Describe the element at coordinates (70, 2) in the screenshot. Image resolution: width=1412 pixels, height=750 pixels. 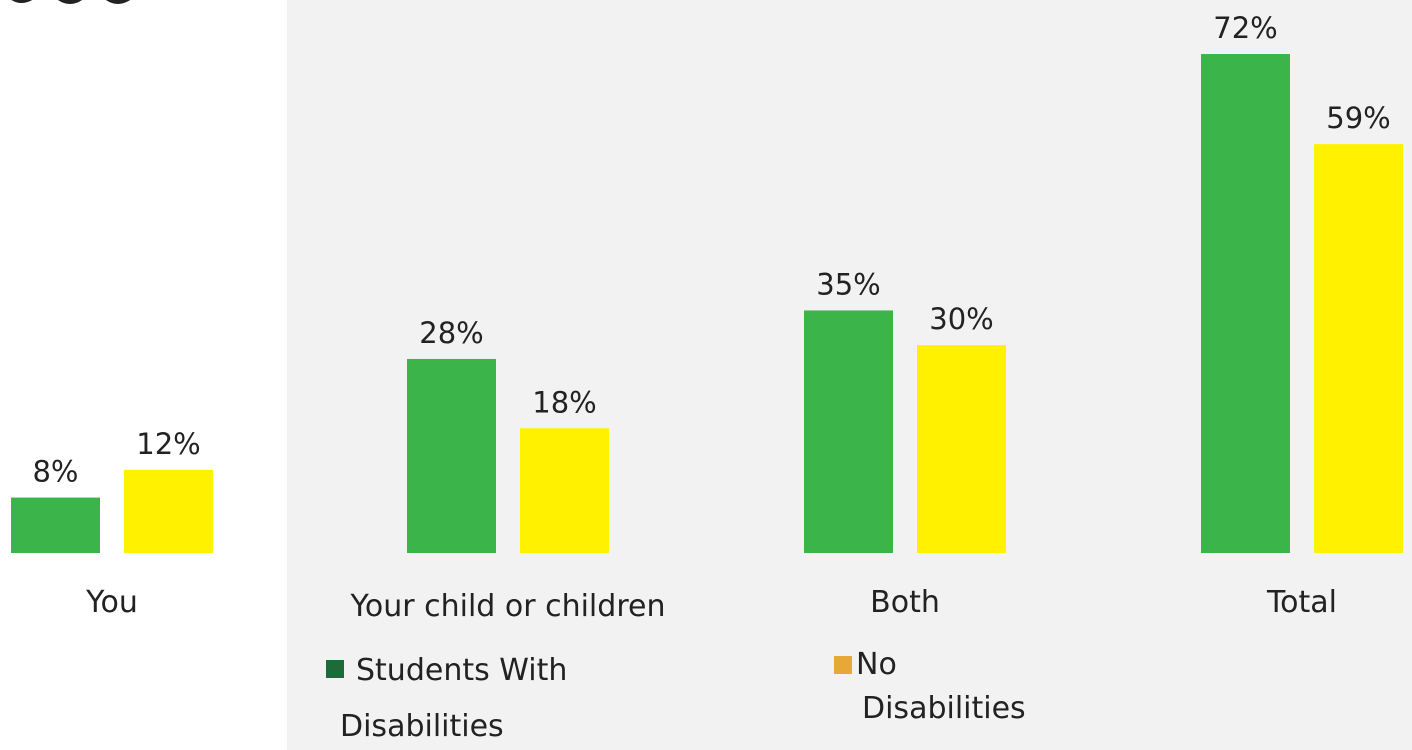
I see `cropped-title-fragment` at that location.